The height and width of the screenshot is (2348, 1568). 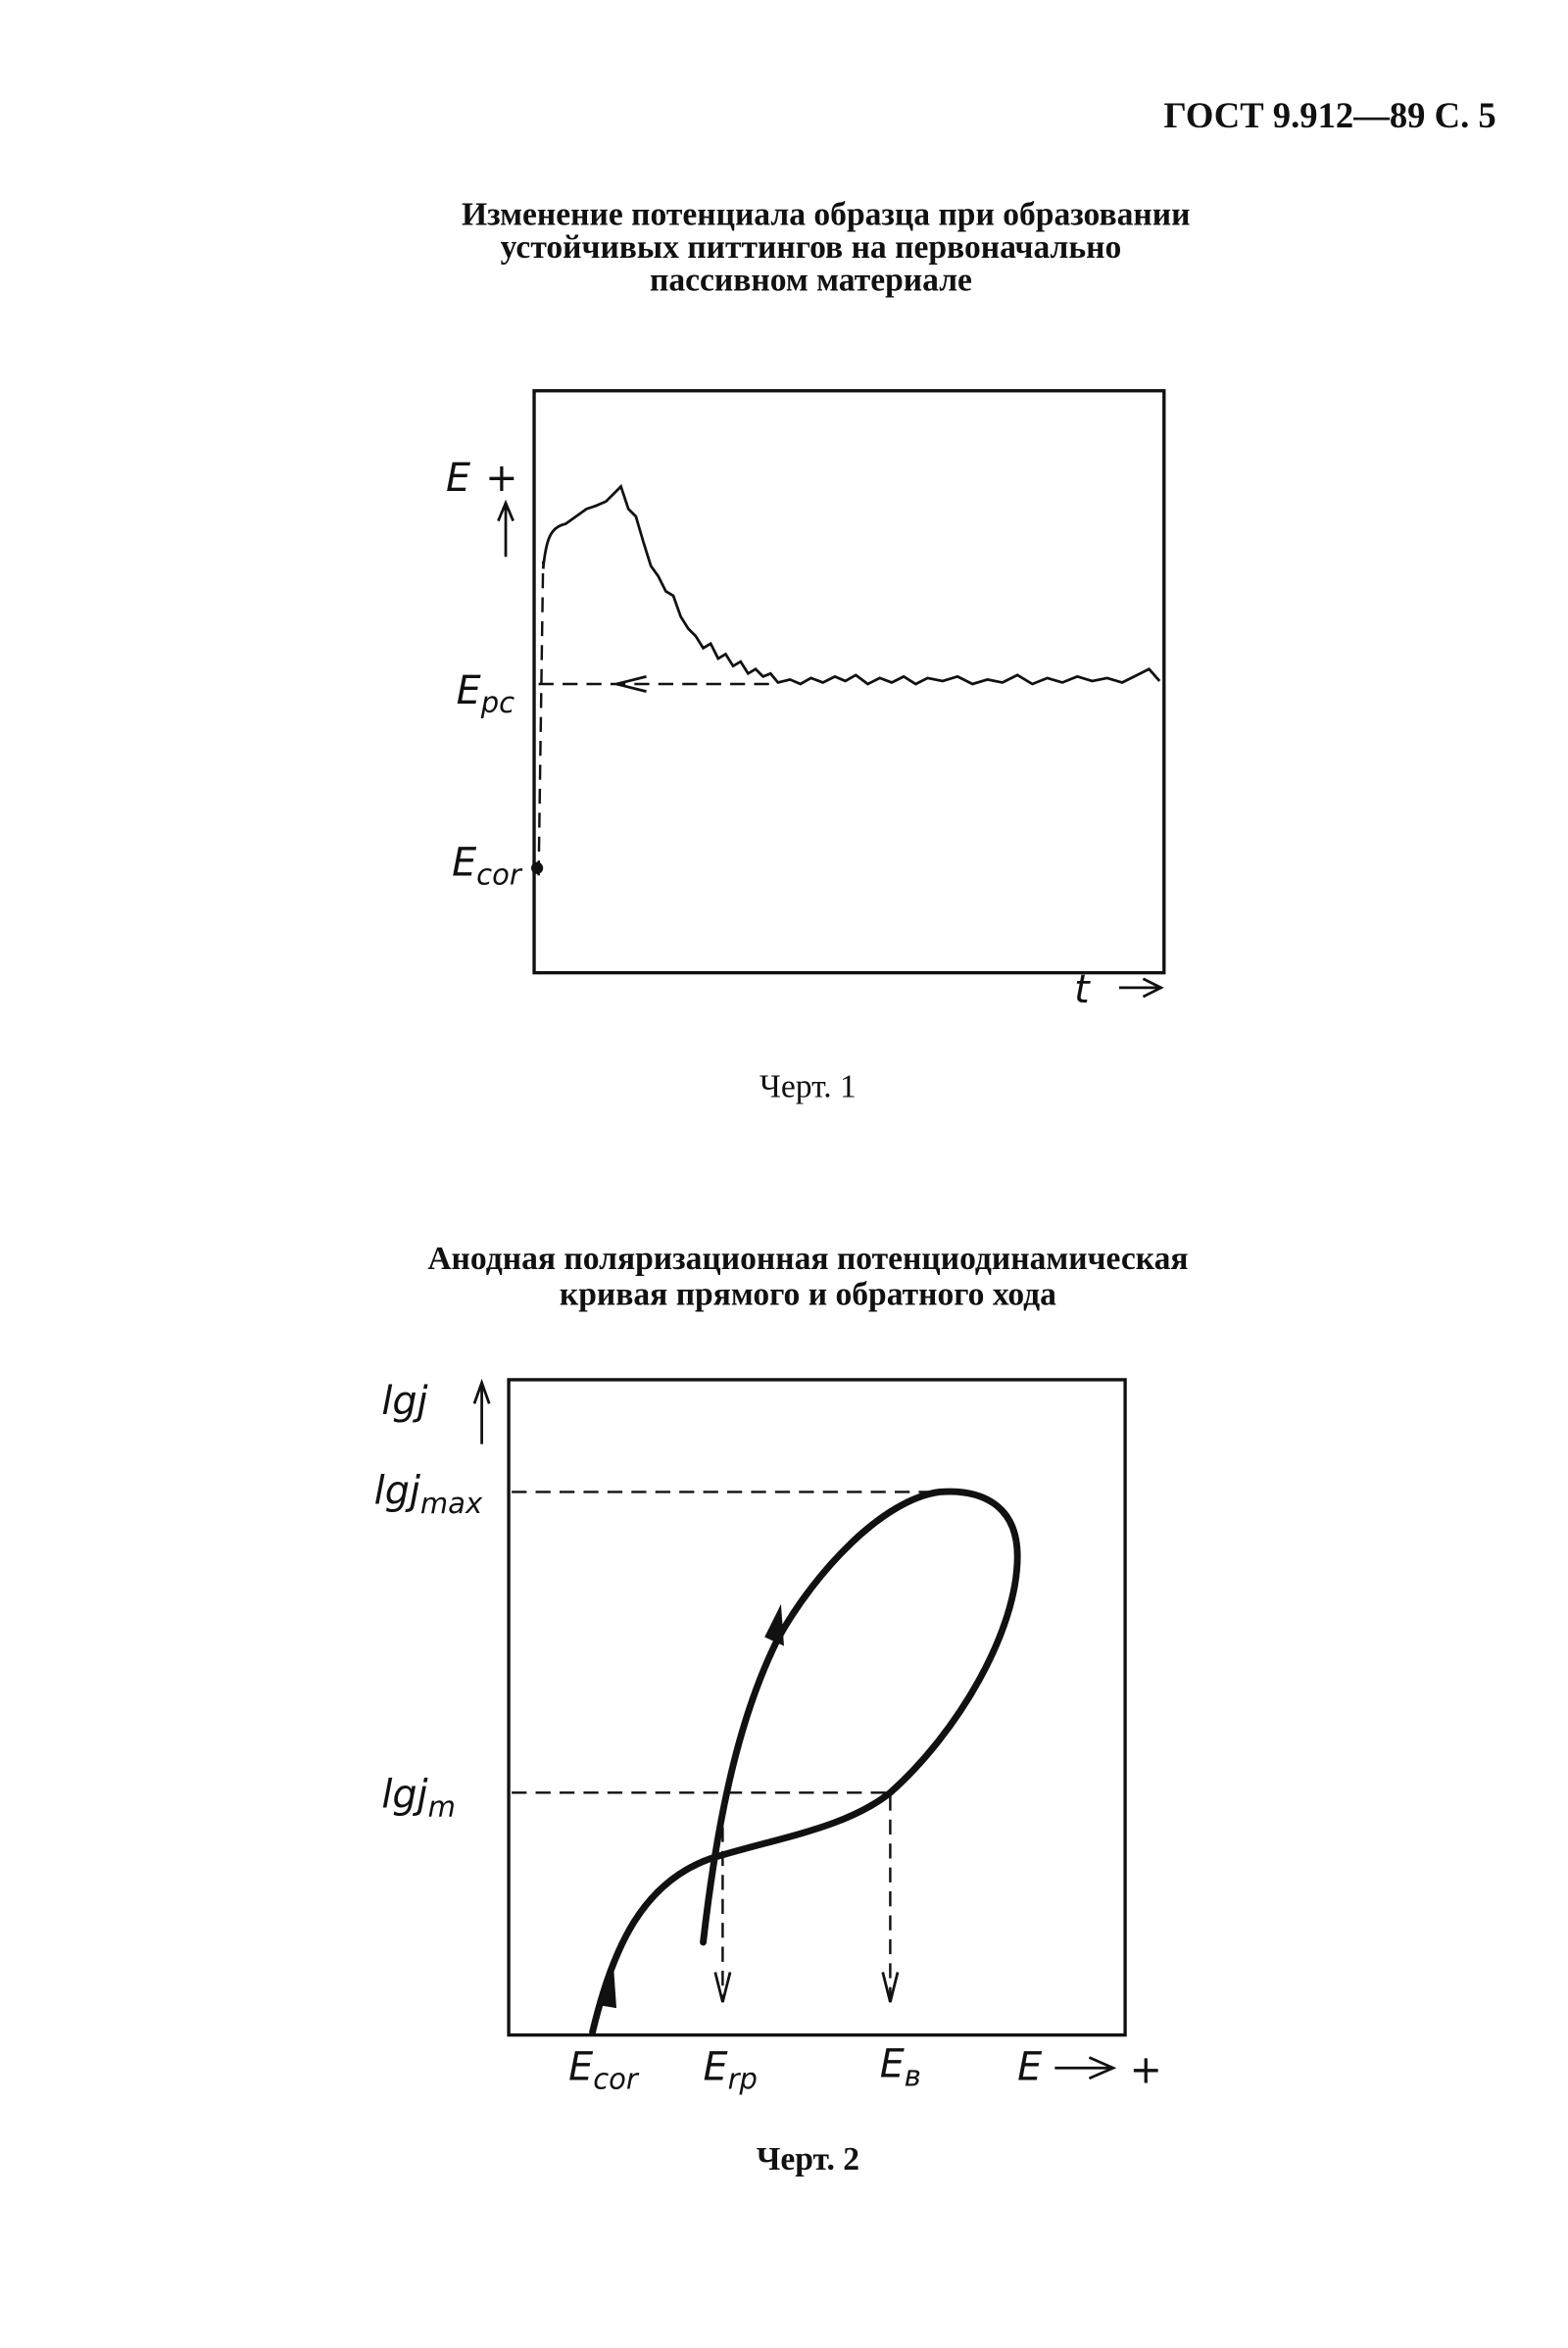 I want to click on dashed-rise, so click(x=541, y=718).